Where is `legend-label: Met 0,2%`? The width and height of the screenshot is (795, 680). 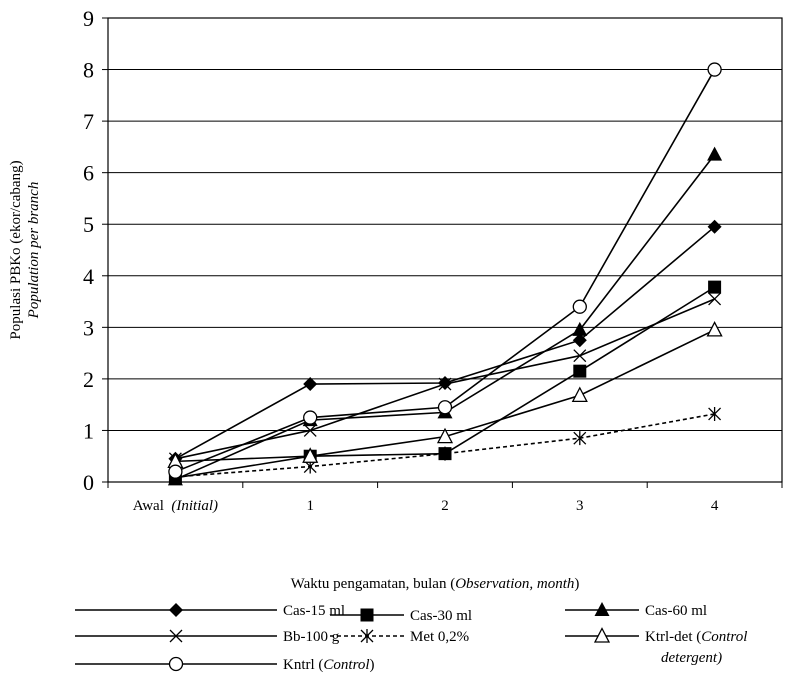
legend-label: Met 0,2% is located at coordinates (439, 637).